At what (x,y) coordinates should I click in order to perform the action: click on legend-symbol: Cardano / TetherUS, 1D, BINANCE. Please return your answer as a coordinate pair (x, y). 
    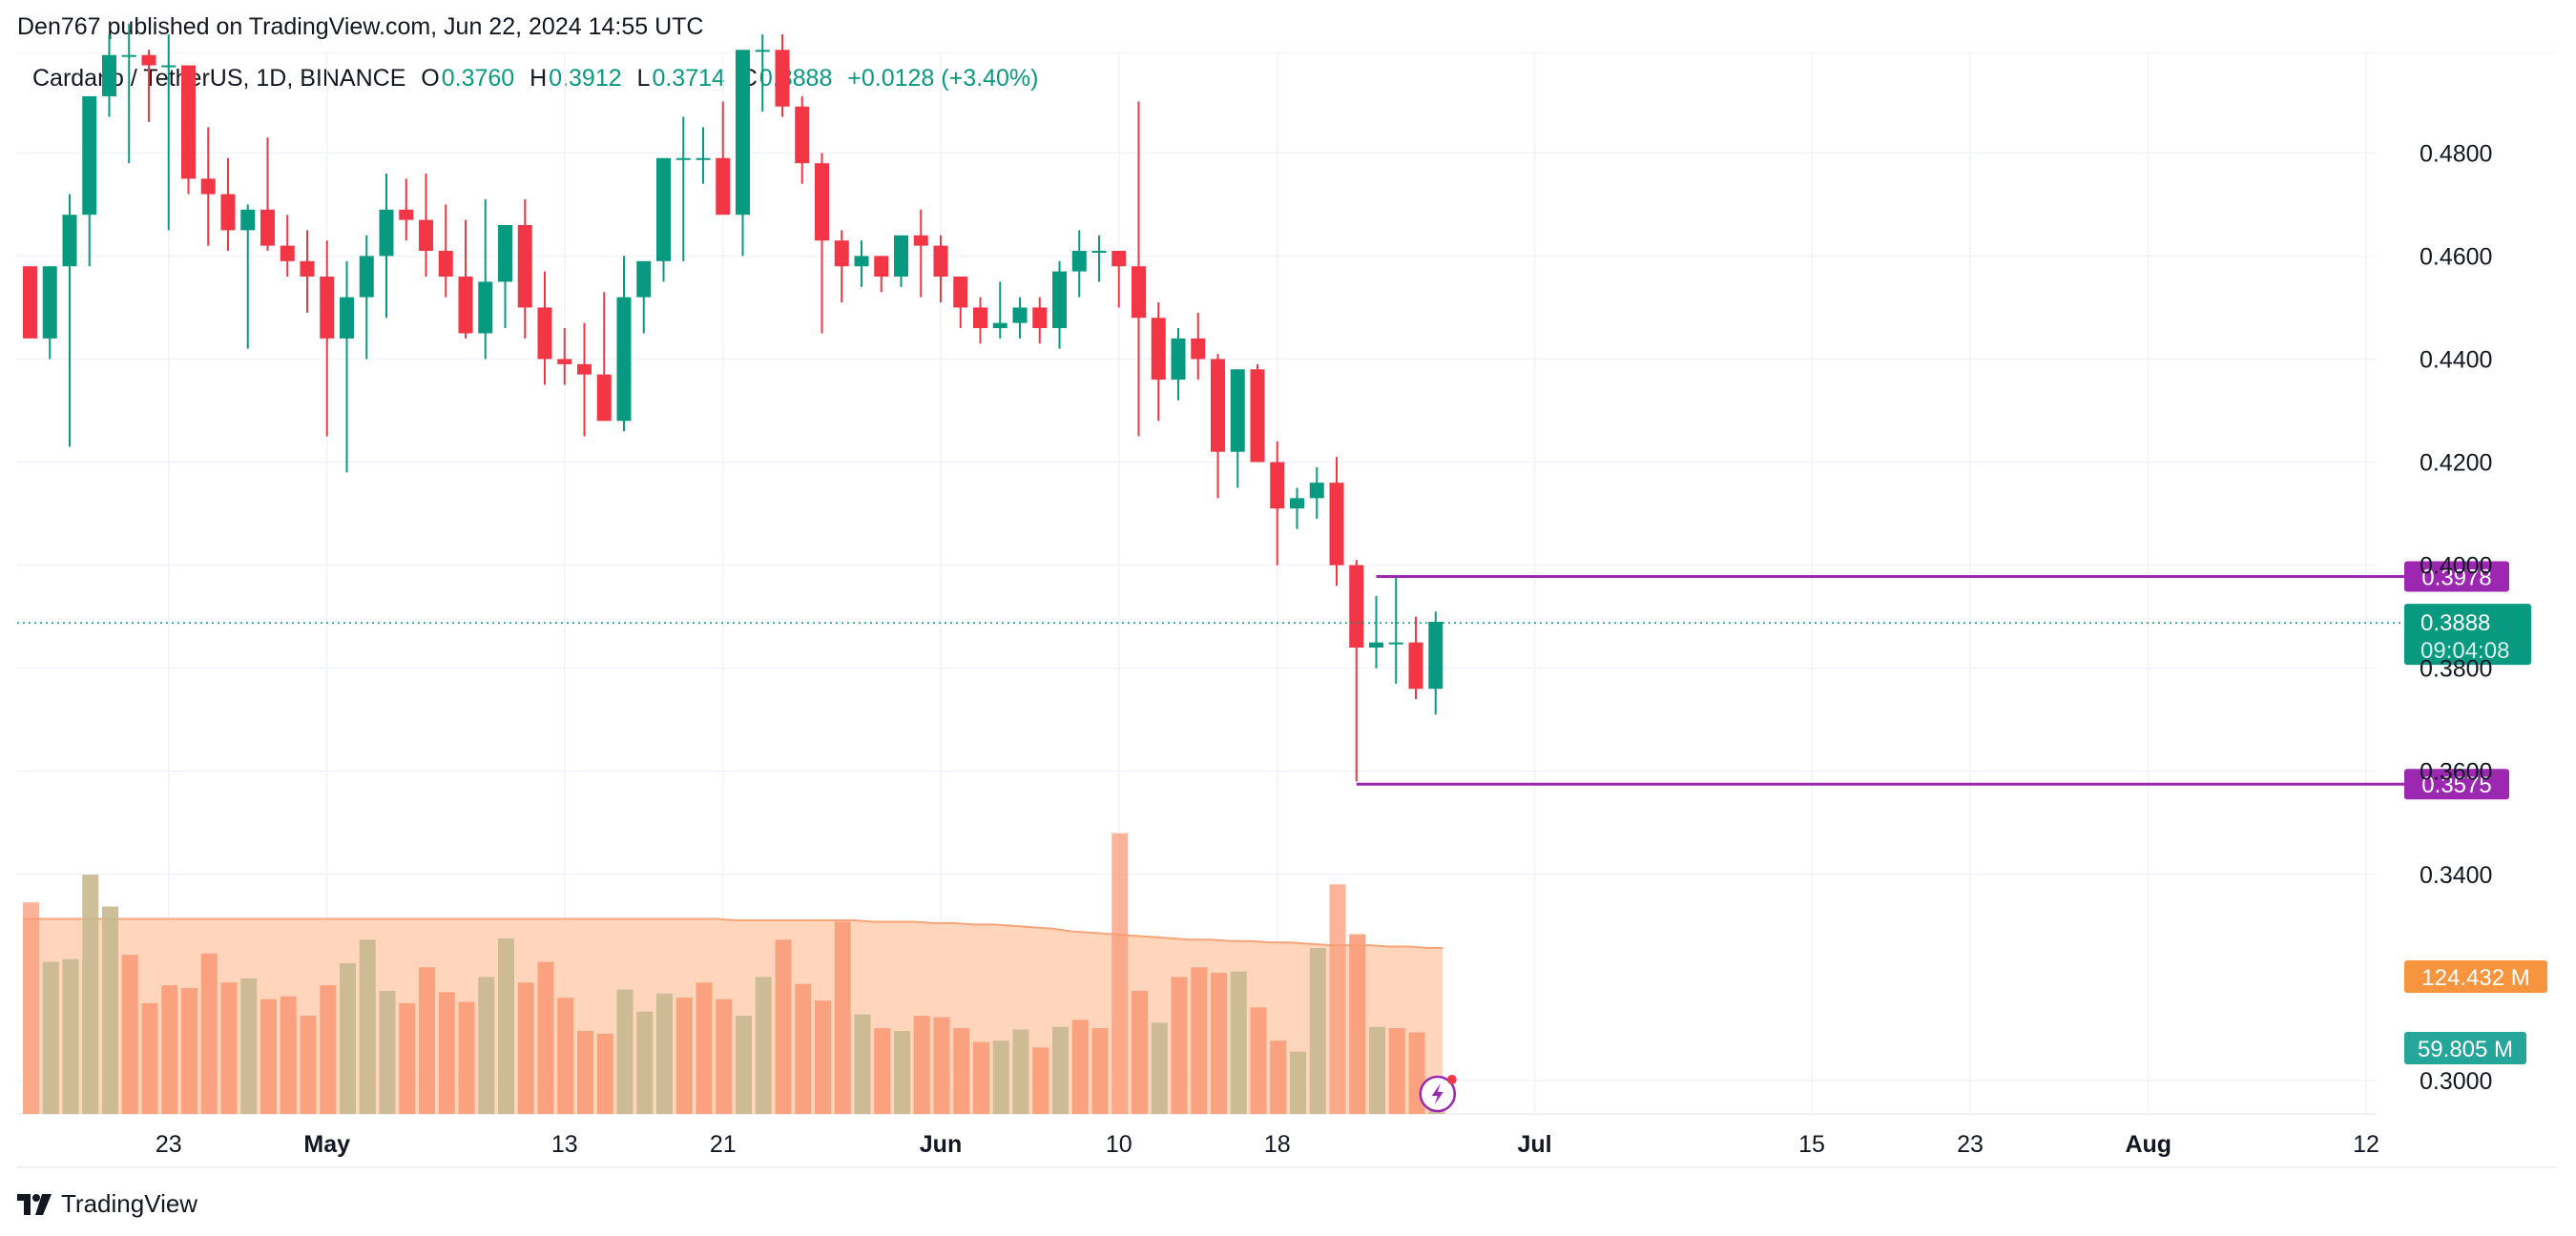
    Looking at the image, I should click on (219, 78).